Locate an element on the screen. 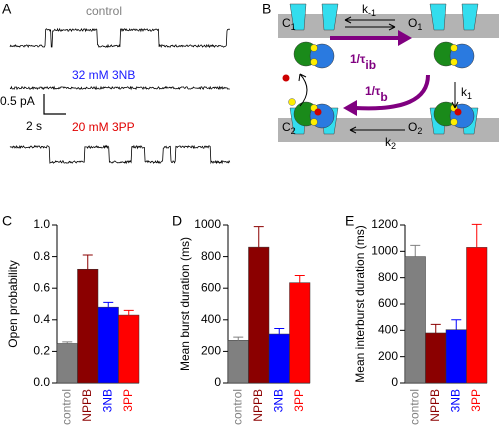 Image resolution: width=499 pixels, height=431 pixels. state-label: O2 is located at coordinates (415, 128).